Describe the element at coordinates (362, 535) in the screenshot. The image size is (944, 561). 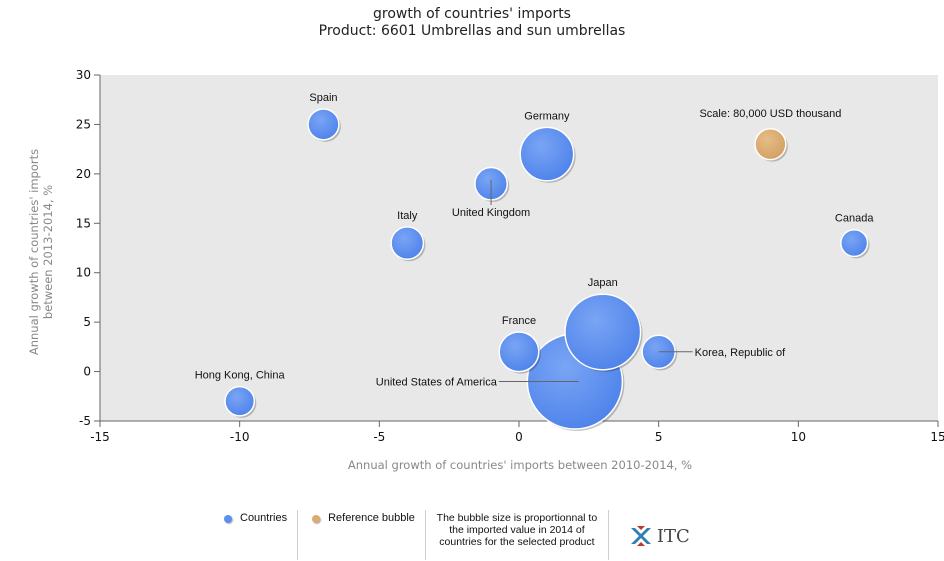
I see `legend-item-reference: Reference bubble` at that location.